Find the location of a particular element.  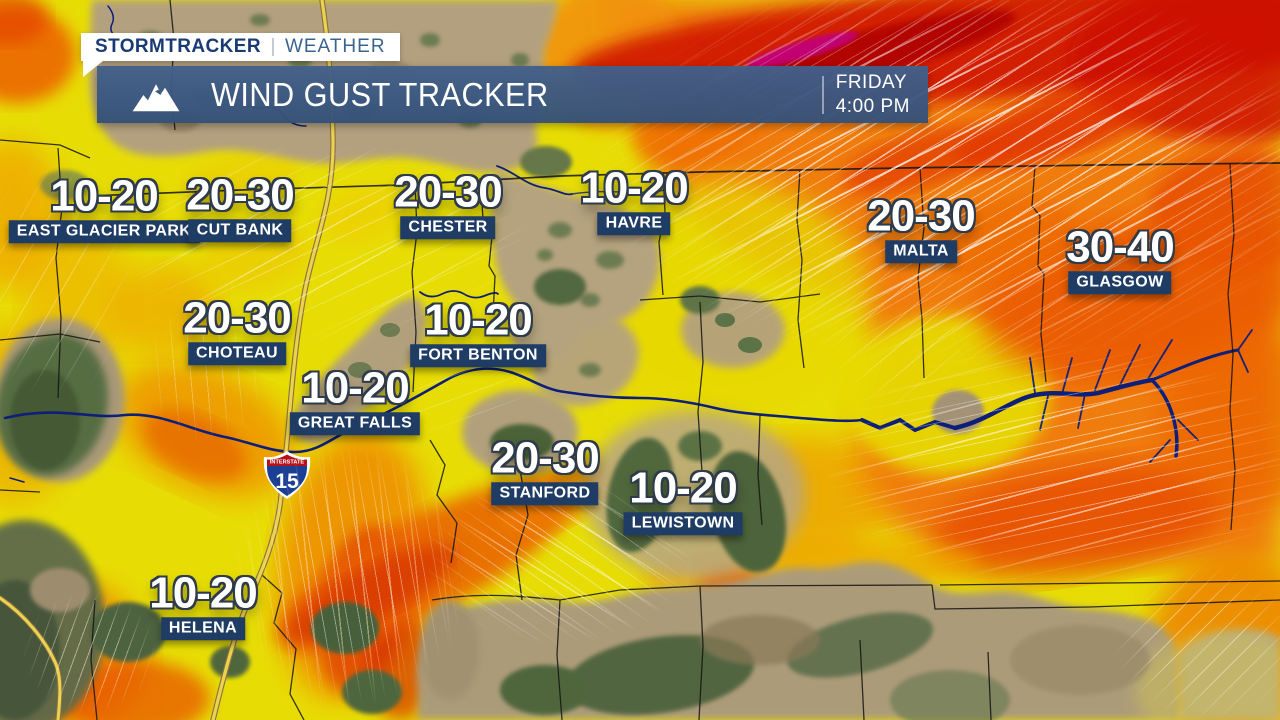

station-label: 20-30 CHESTER is located at coordinates (448, 203).